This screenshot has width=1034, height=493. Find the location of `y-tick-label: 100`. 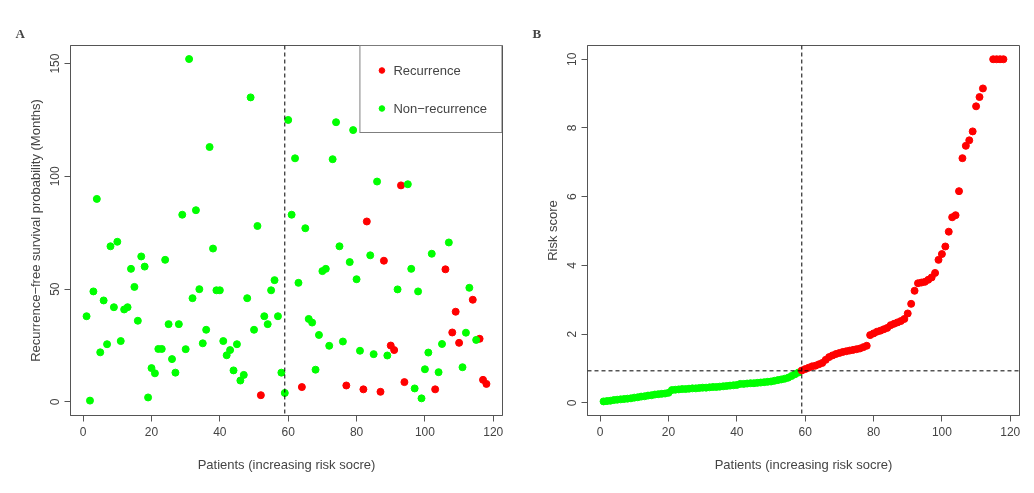

y-tick-label: 100 is located at coordinates (55, 176).